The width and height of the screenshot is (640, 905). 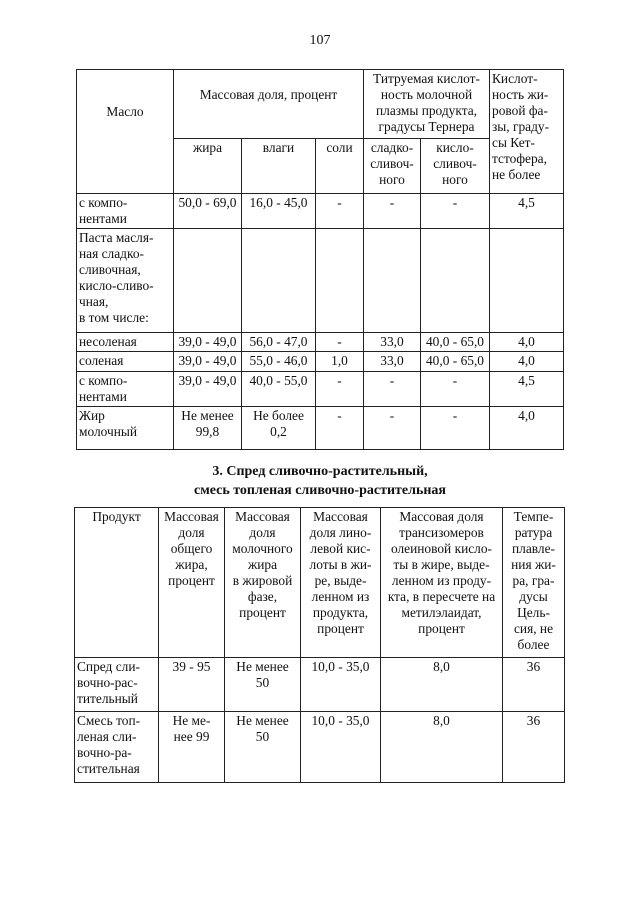 I want to click on table-cell: соленая, so click(x=125, y=361).